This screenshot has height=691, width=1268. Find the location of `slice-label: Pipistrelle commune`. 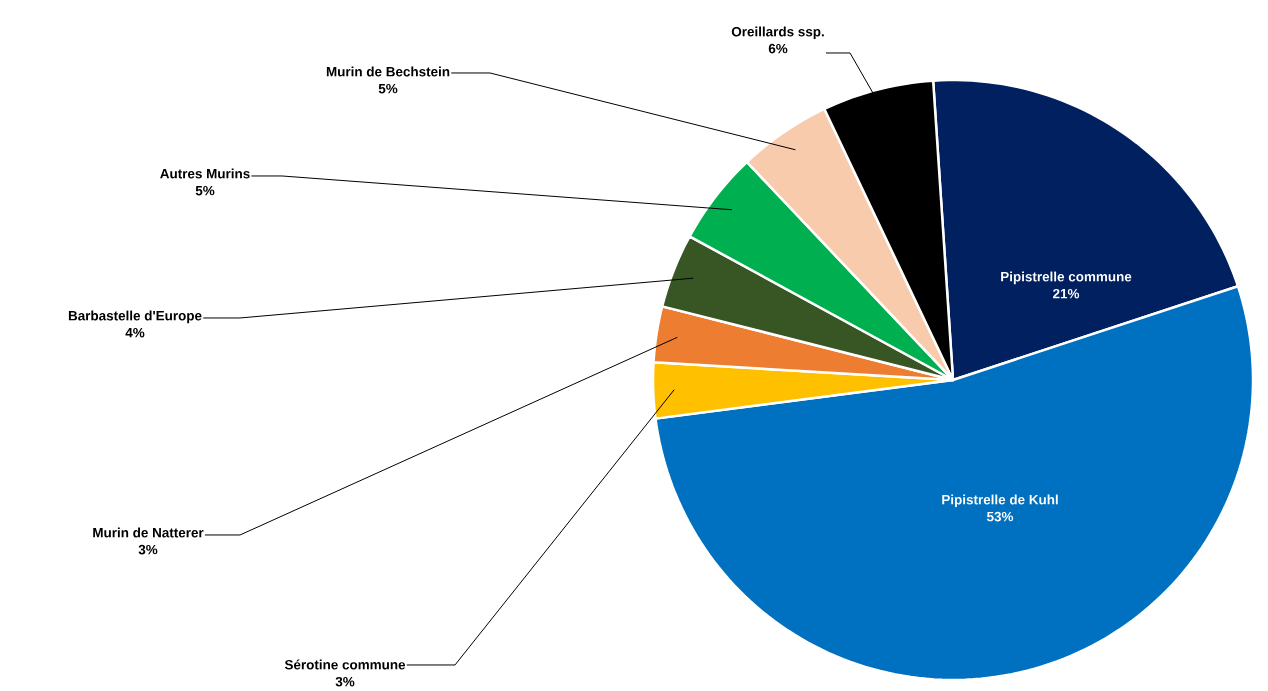

slice-label: Pipistrelle commune is located at coordinates (1066, 278).